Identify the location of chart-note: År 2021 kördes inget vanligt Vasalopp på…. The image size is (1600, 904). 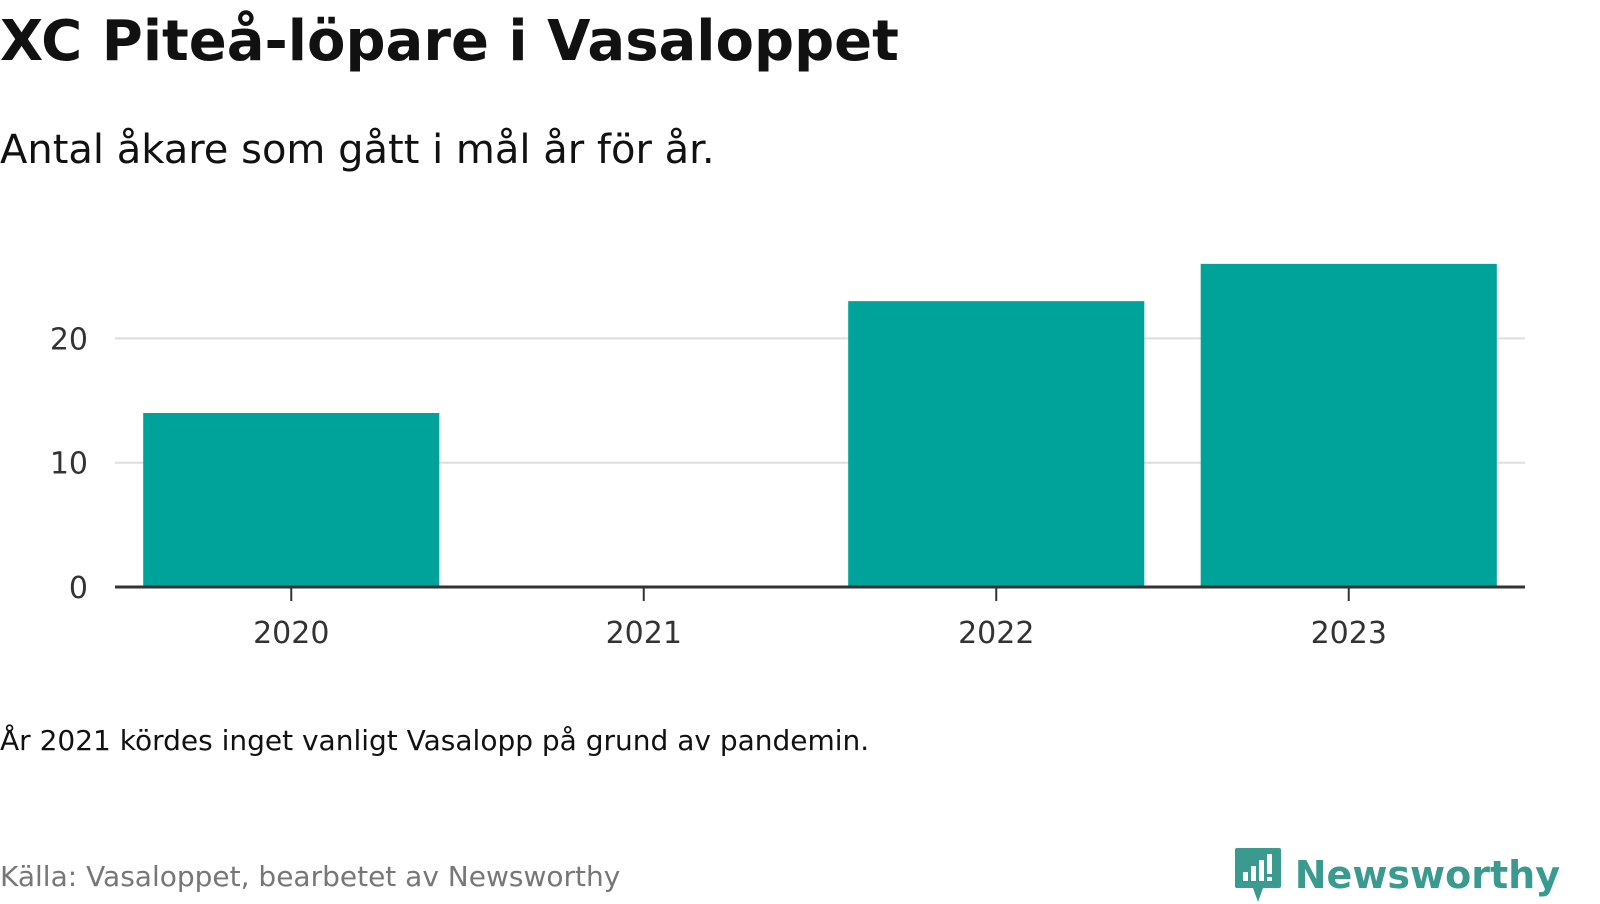
(435, 740).